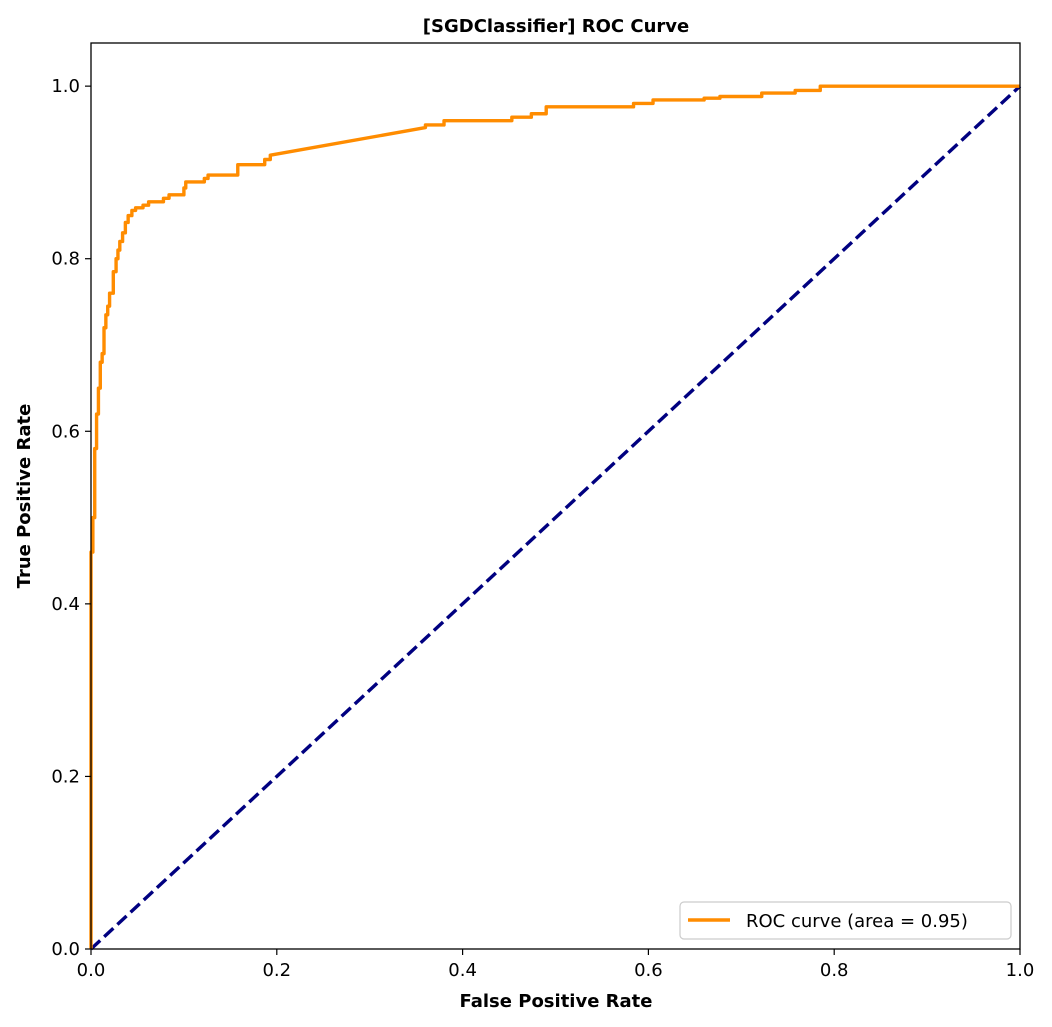 Image resolution: width=1052 pixels, height=1027 pixels. What do you see at coordinates (556, 965) in the screenshot?
I see `x-axis-ticks: 0.0 0.2 0.4 0.6 0.8 1.0` at bounding box center [556, 965].